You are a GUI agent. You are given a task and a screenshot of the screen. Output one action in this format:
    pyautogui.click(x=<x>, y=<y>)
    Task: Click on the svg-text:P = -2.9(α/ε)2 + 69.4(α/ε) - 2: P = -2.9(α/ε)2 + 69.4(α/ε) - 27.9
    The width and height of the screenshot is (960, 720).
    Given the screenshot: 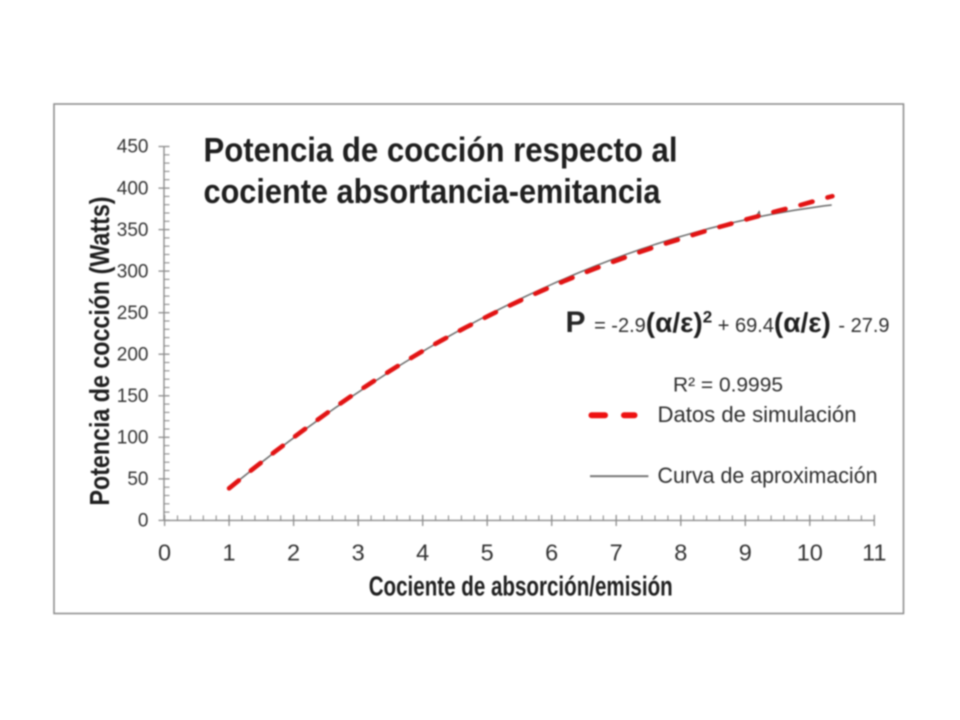 What is the action you would take?
    pyautogui.click(x=728, y=322)
    